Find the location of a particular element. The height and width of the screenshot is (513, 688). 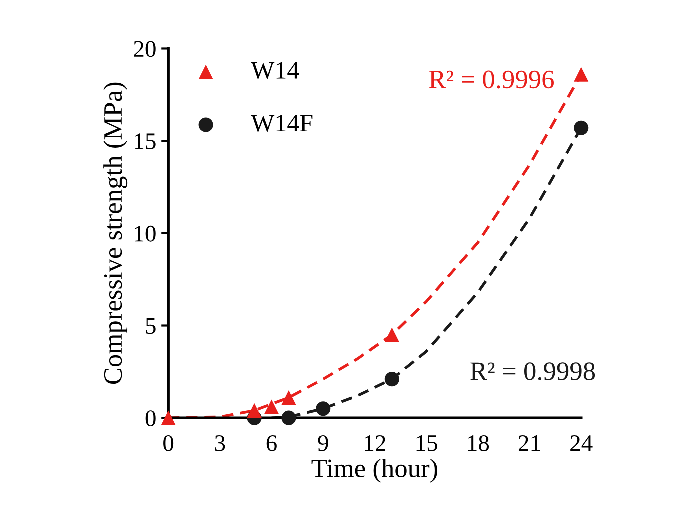

legend-label: W14 is located at coordinates (275, 71).